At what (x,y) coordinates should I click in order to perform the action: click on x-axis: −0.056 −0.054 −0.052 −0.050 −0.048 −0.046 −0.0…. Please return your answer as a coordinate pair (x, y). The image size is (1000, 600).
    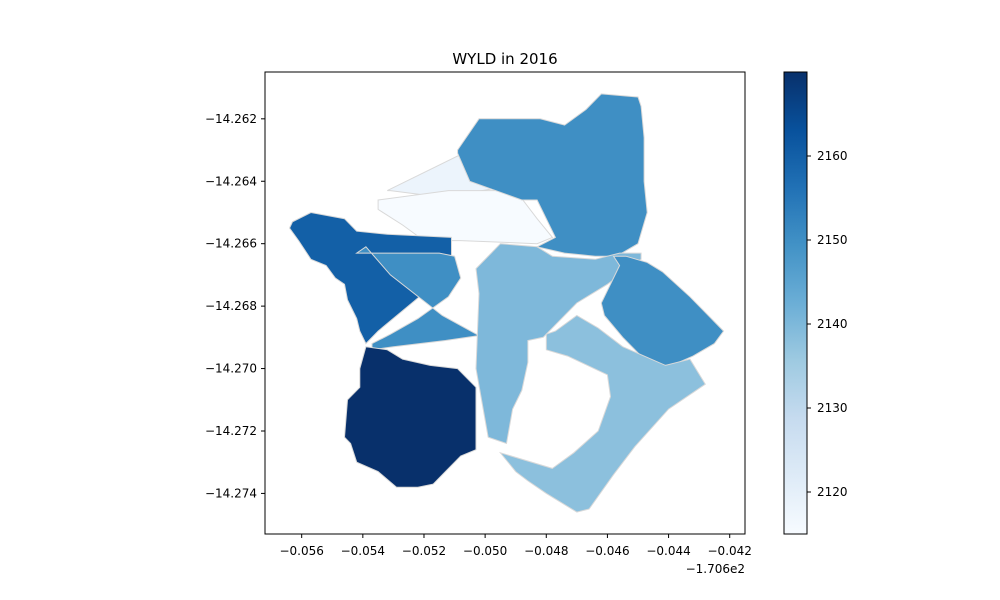
    Looking at the image, I should click on (515, 546).